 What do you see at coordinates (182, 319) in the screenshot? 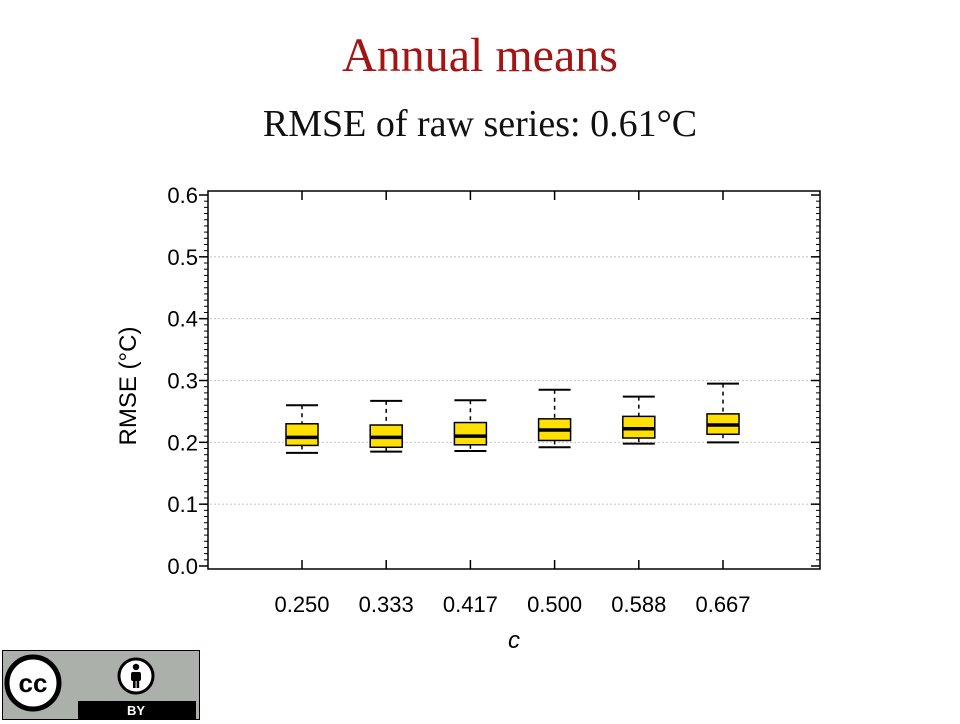
I see `y-tick-label: 0.4` at bounding box center [182, 319].